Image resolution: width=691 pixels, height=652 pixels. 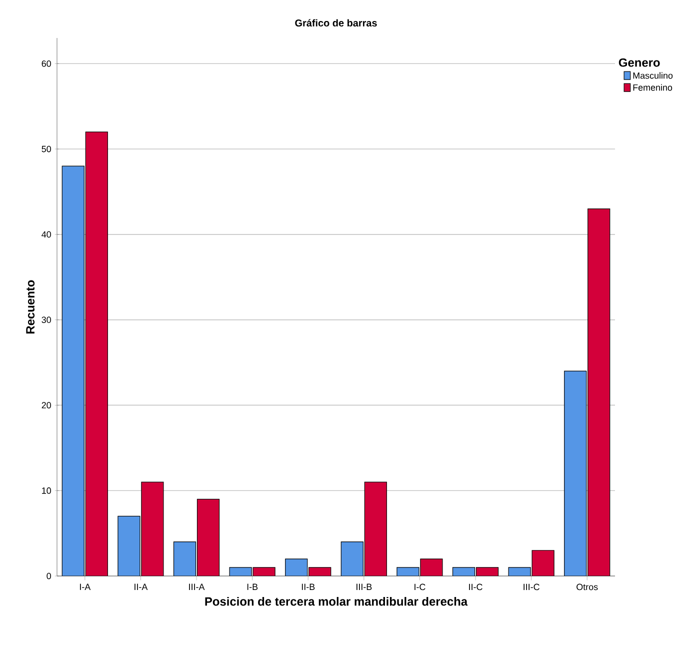 What do you see at coordinates (420, 587) in the screenshot?
I see `x-tick-label: I-C` at bounding box center [420, 587].